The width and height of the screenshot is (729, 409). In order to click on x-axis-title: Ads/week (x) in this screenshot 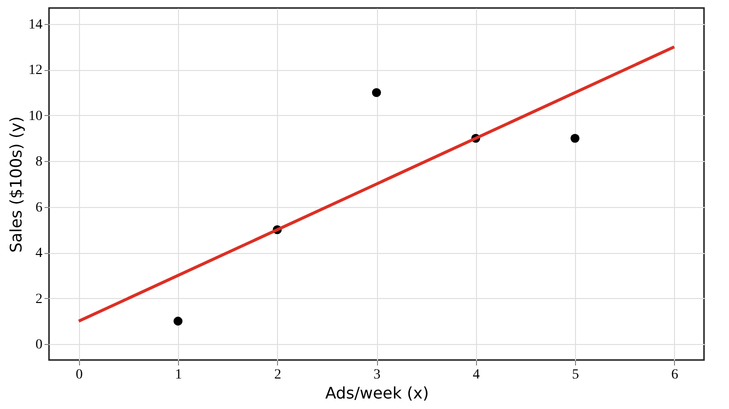, I will do `click(377, 393)`.